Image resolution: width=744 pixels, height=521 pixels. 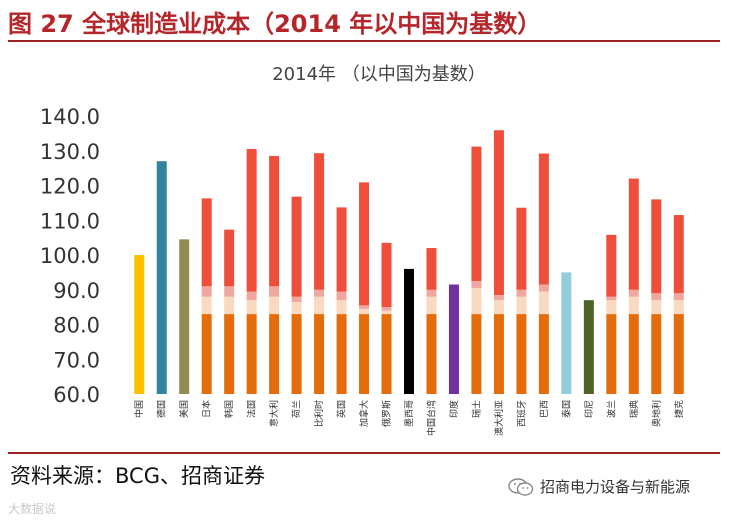 What do you see at coordinates (137, 476) in the screenshot?
I see `source-note: 资料来源：BCG、招商证券` at bounding box center [137, 476].